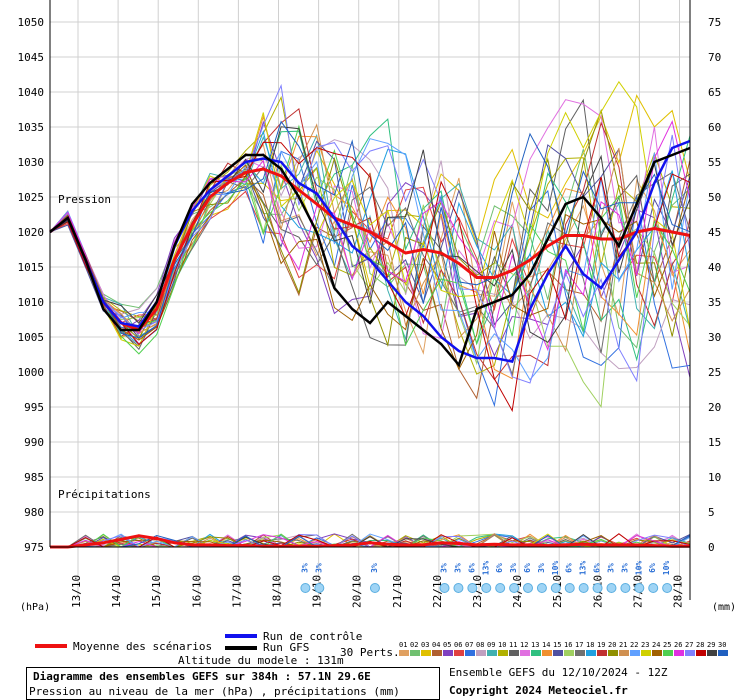 The height and width of the screenshot is (700, 740). I want to click on y-tick-label: 1015, so click(31, 267).